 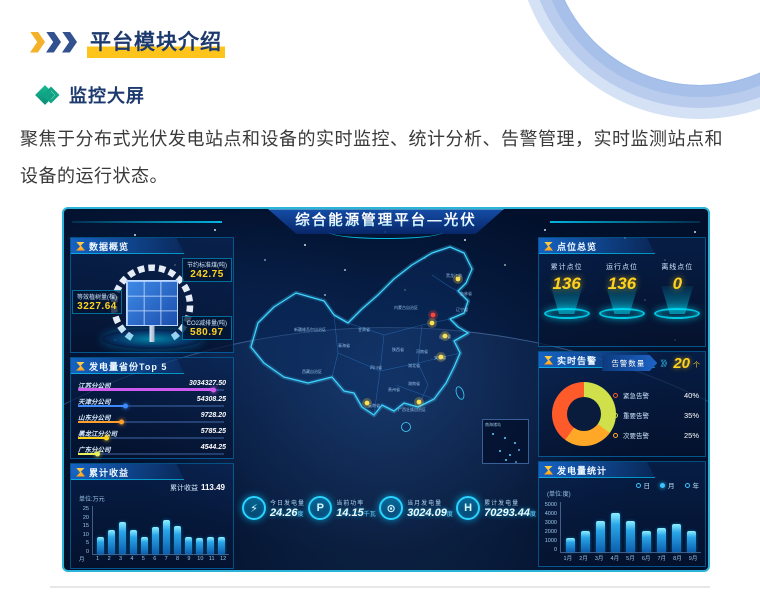 I want to click on chevron-icon, so click(x=37, y=42).